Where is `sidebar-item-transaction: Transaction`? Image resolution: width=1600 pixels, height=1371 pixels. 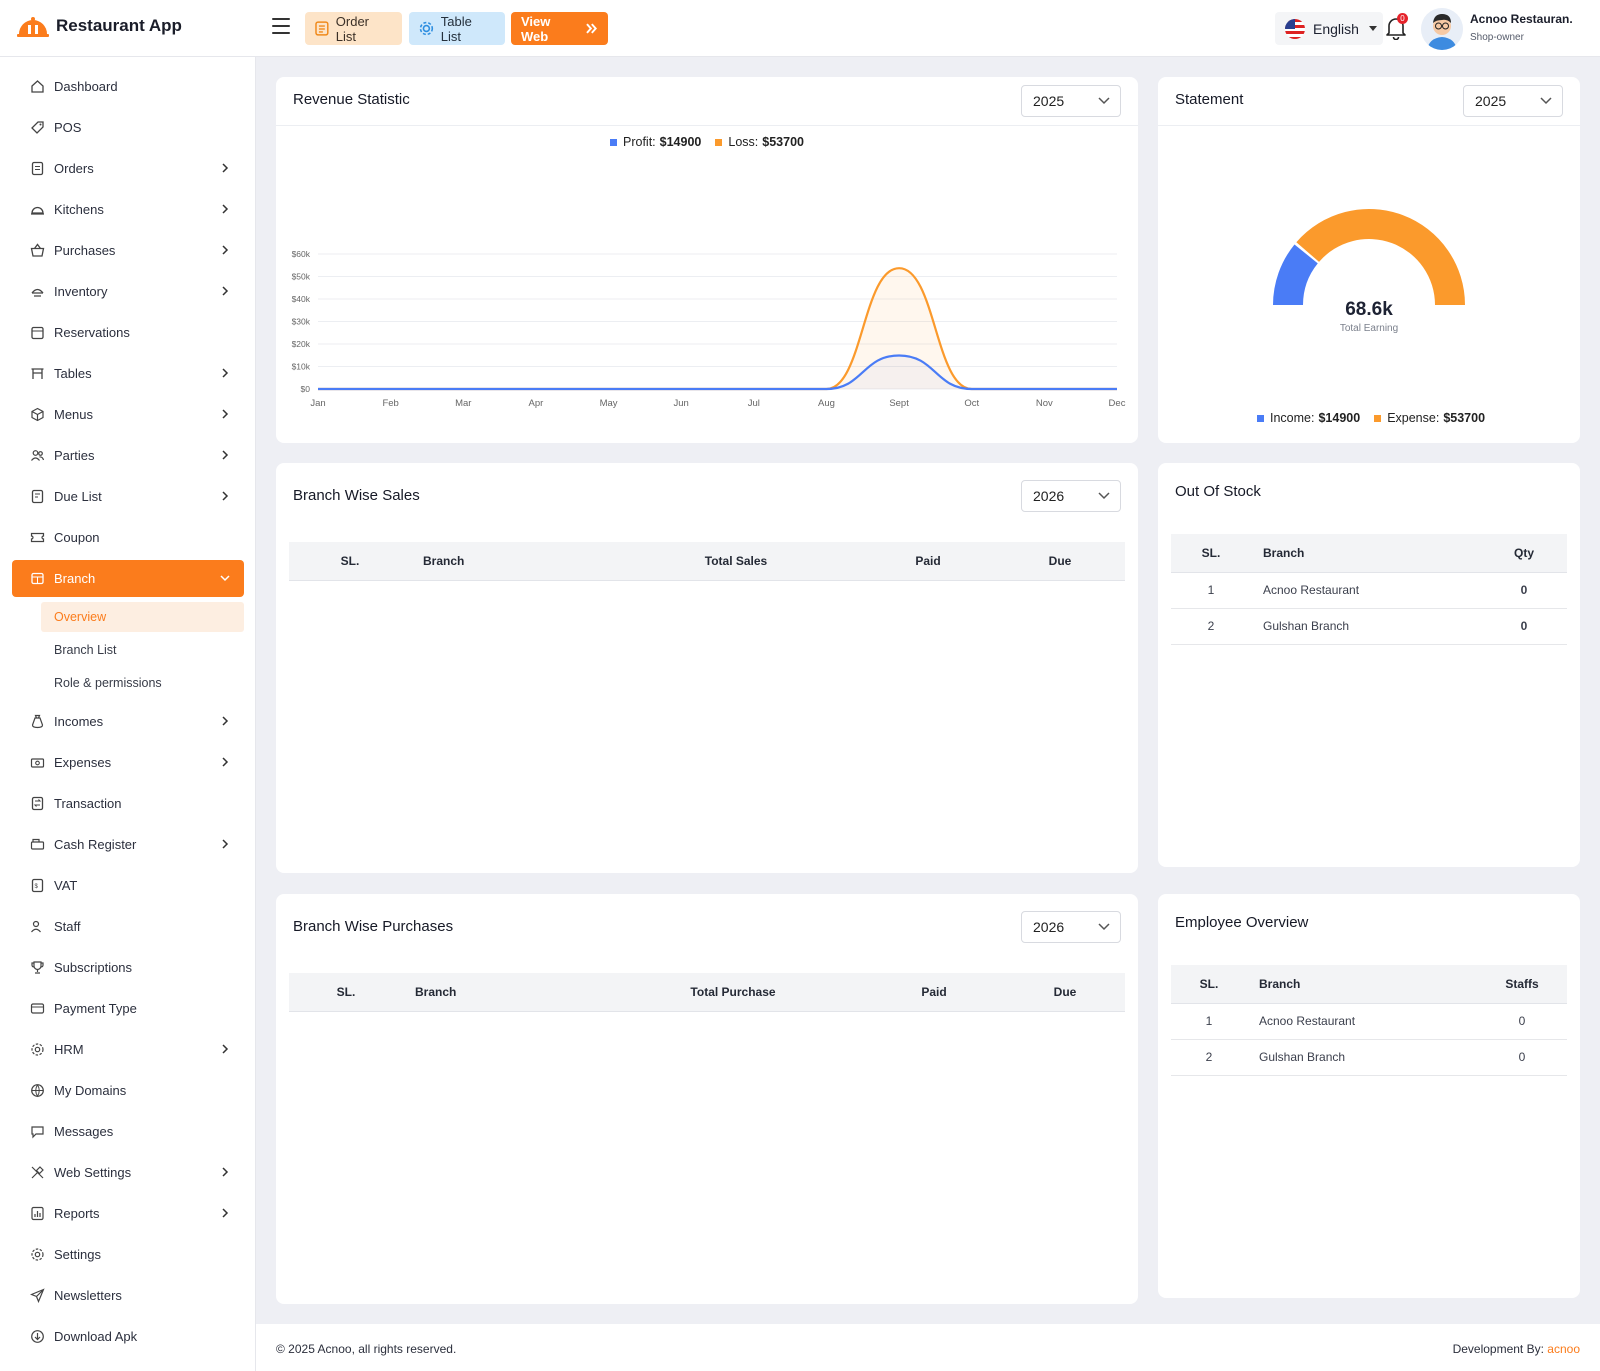
sidebar-item-transaction: Transaction is located at coordinates (128, 803).